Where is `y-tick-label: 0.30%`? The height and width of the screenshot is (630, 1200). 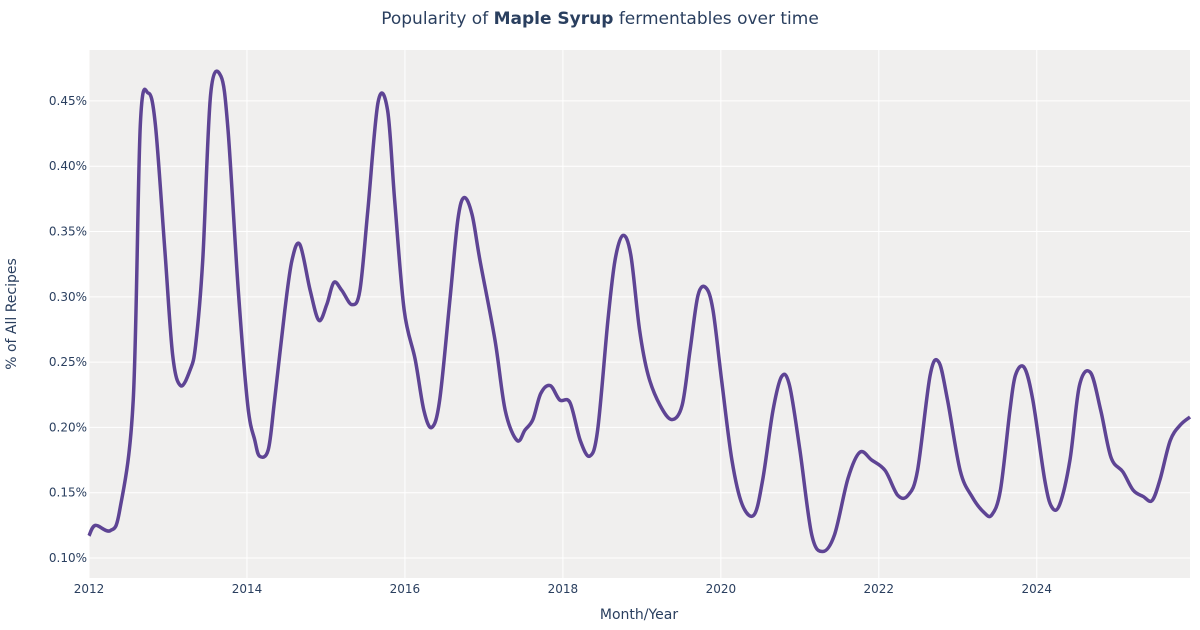
y-tick-label: 0.30% is located at coordinates (68, 297).